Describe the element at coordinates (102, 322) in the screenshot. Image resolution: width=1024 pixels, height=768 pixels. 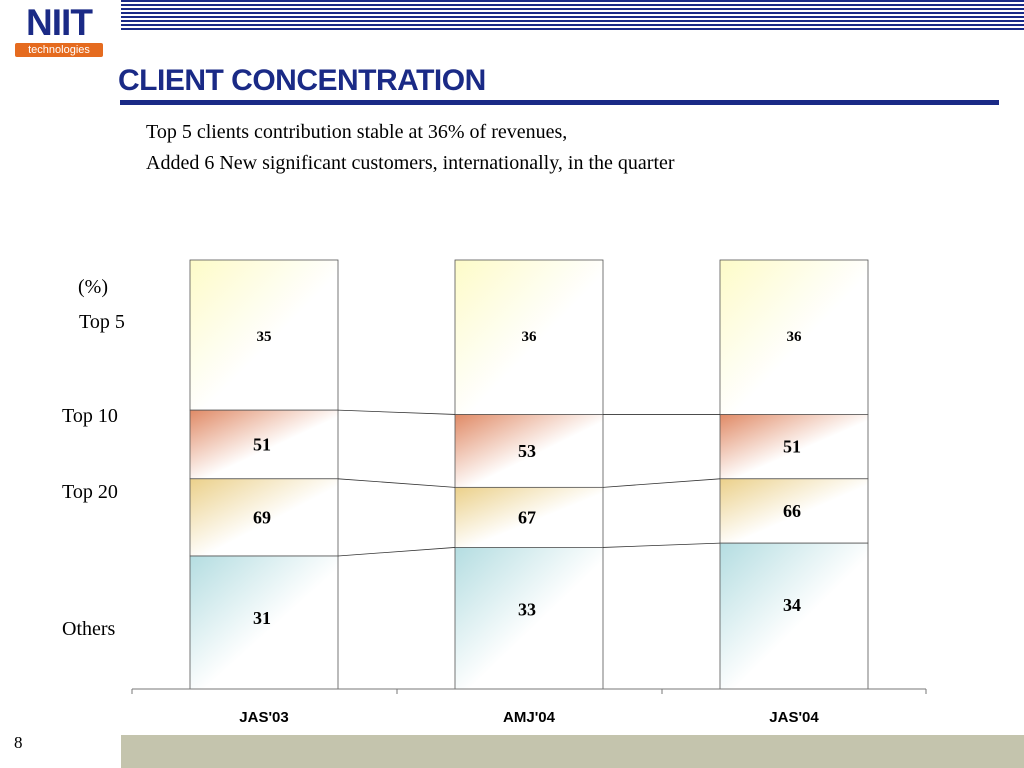
I see `series-label-top5: Top 5` at that location.